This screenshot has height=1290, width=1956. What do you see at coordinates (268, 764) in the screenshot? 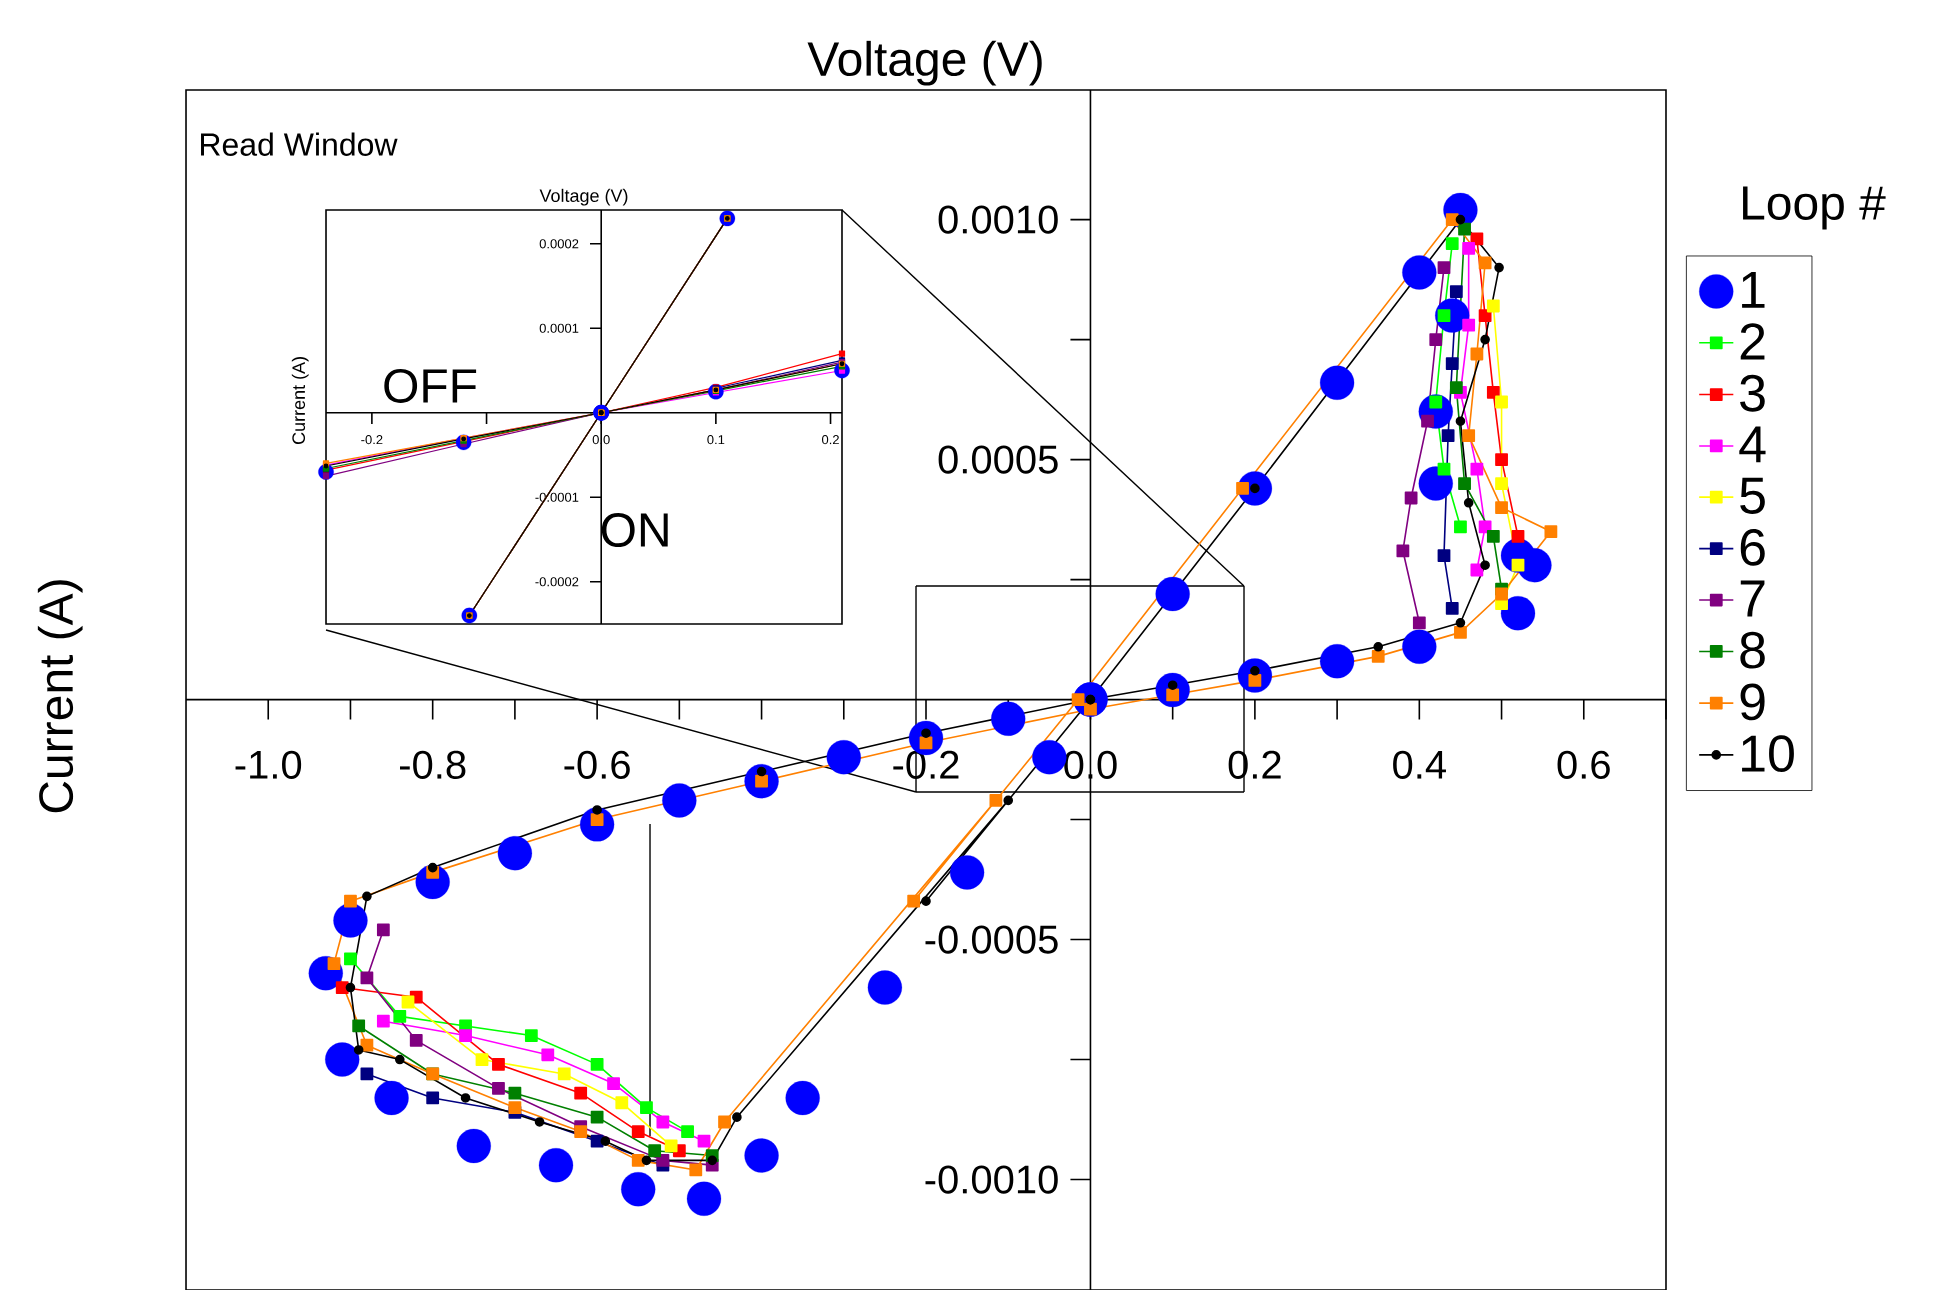
I see `x-tick-label: -1.0` at bounding box center [268, 764].